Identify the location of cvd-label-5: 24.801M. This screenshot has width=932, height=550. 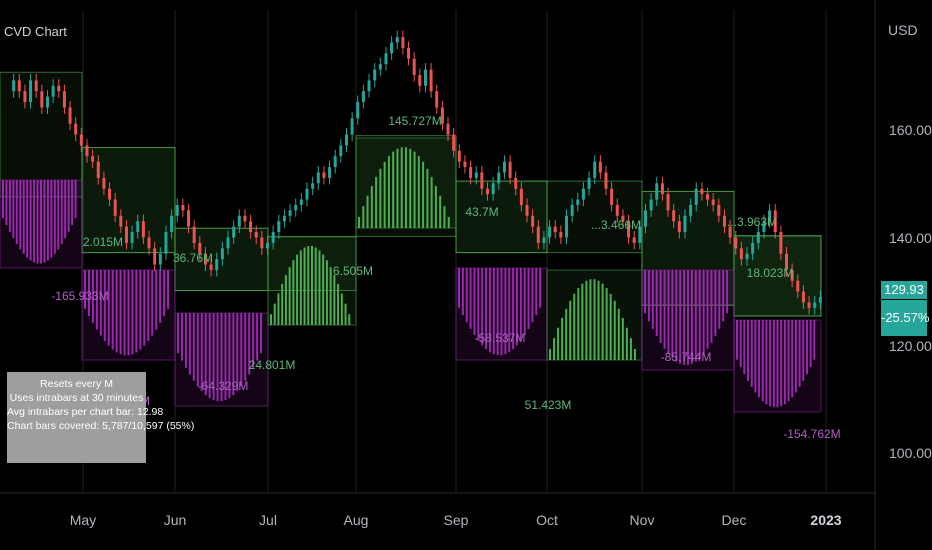
(272, 365).